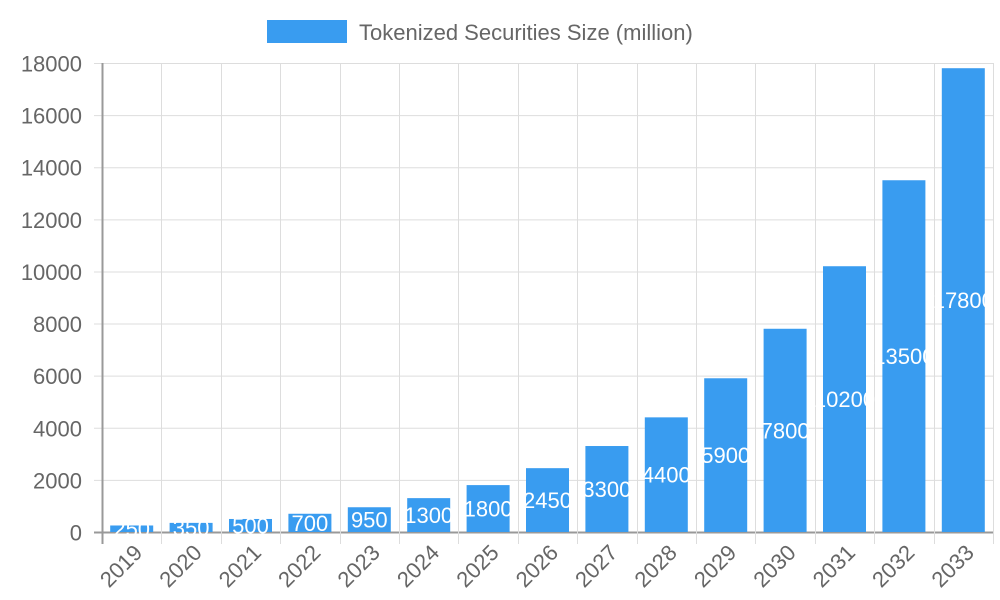 The width and height of the screenshot is (1000, 600). I want to click on data-label: 7800, so click(785, 430).